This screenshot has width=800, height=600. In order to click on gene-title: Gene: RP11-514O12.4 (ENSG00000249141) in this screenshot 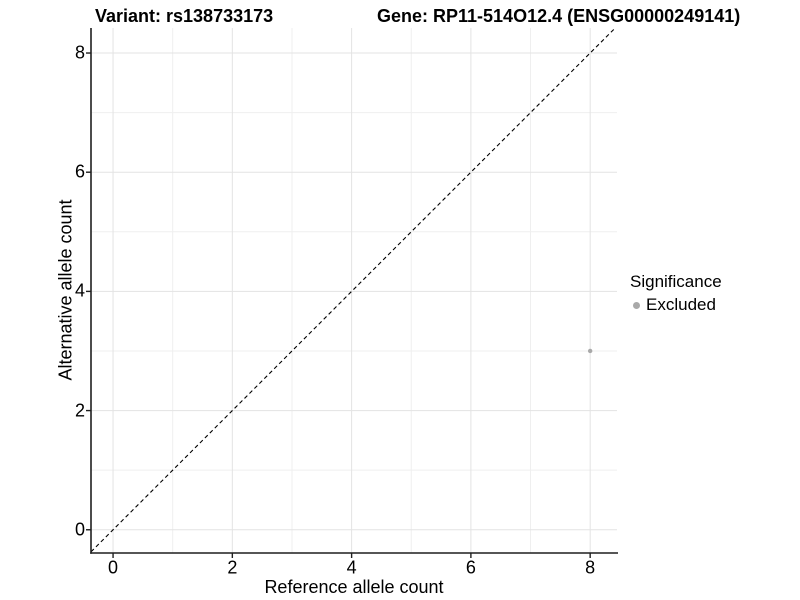, I will do `click(559, 16)`.